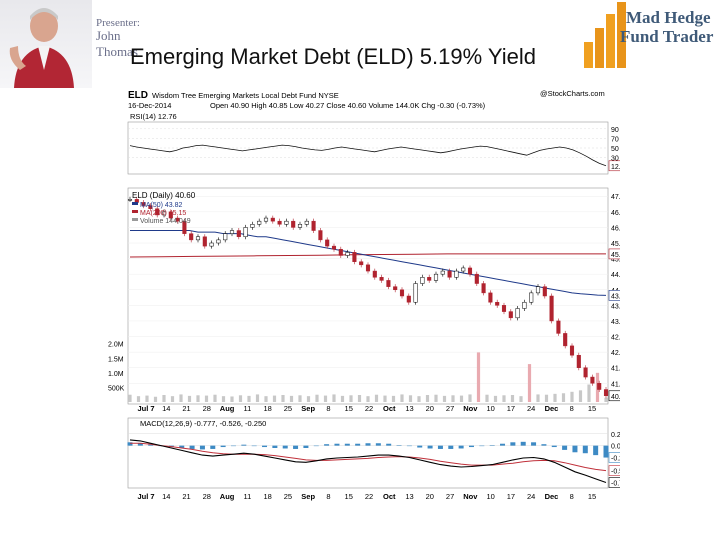 The width and height of the screenshot is (720, 540). What do you see at coordinates (145, 496) in the screenshot?
I see `xticks-bottom-label-0: Jul 7` at bounding box center [145, 496].